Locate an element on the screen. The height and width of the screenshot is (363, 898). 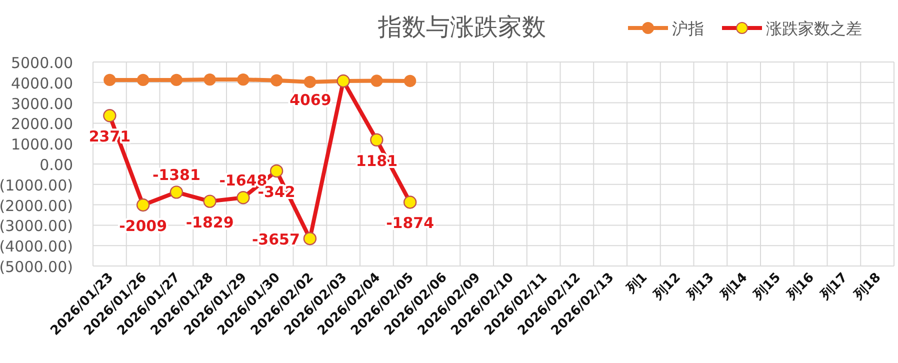
x-tick-label: 列16 is located at coordinates (801, 287).